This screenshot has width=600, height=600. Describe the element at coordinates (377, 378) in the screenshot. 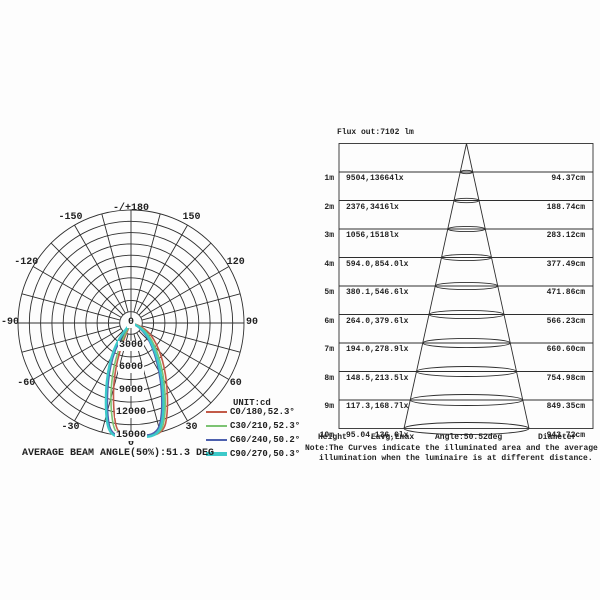

I see `cone-row-eavg-emax: 148.5,213.5lx` at that location.